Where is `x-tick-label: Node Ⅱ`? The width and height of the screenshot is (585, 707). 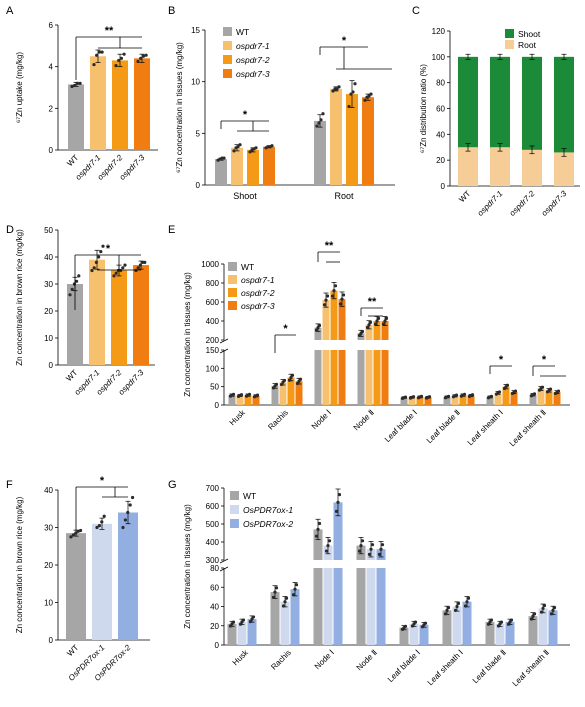 x-tick-label: Node Ⅱ is located at coordinates (364, 420).